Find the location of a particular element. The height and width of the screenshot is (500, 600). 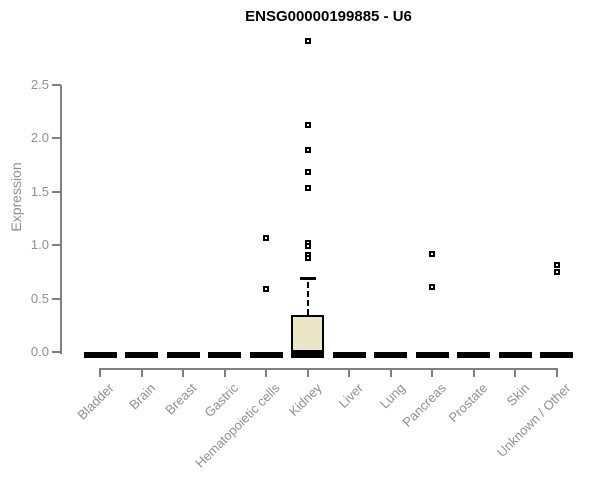

whisker is located at coordinates (307, 298).